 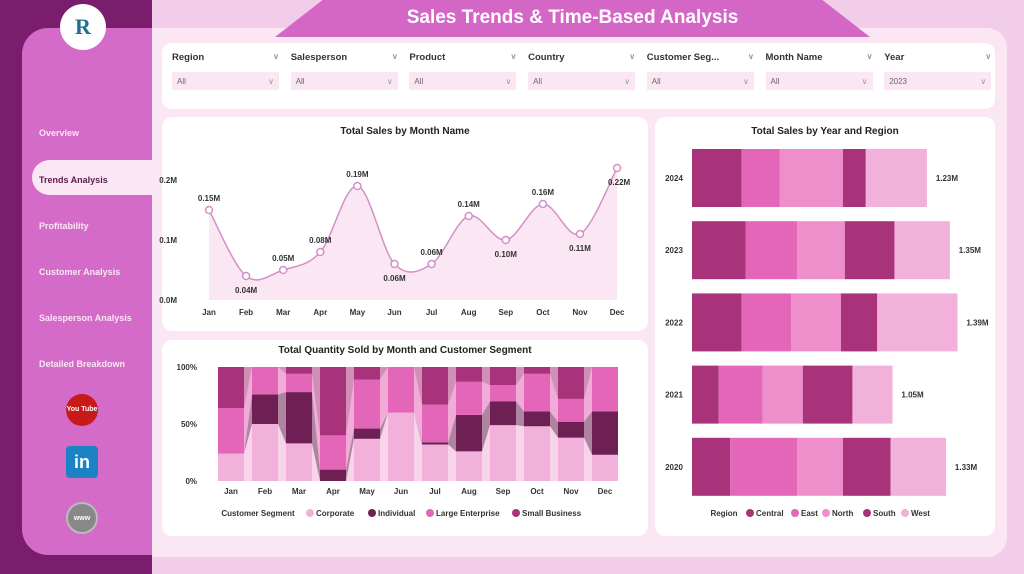 I want to click on filter-label-text: Product, so click(x=427, y=57).